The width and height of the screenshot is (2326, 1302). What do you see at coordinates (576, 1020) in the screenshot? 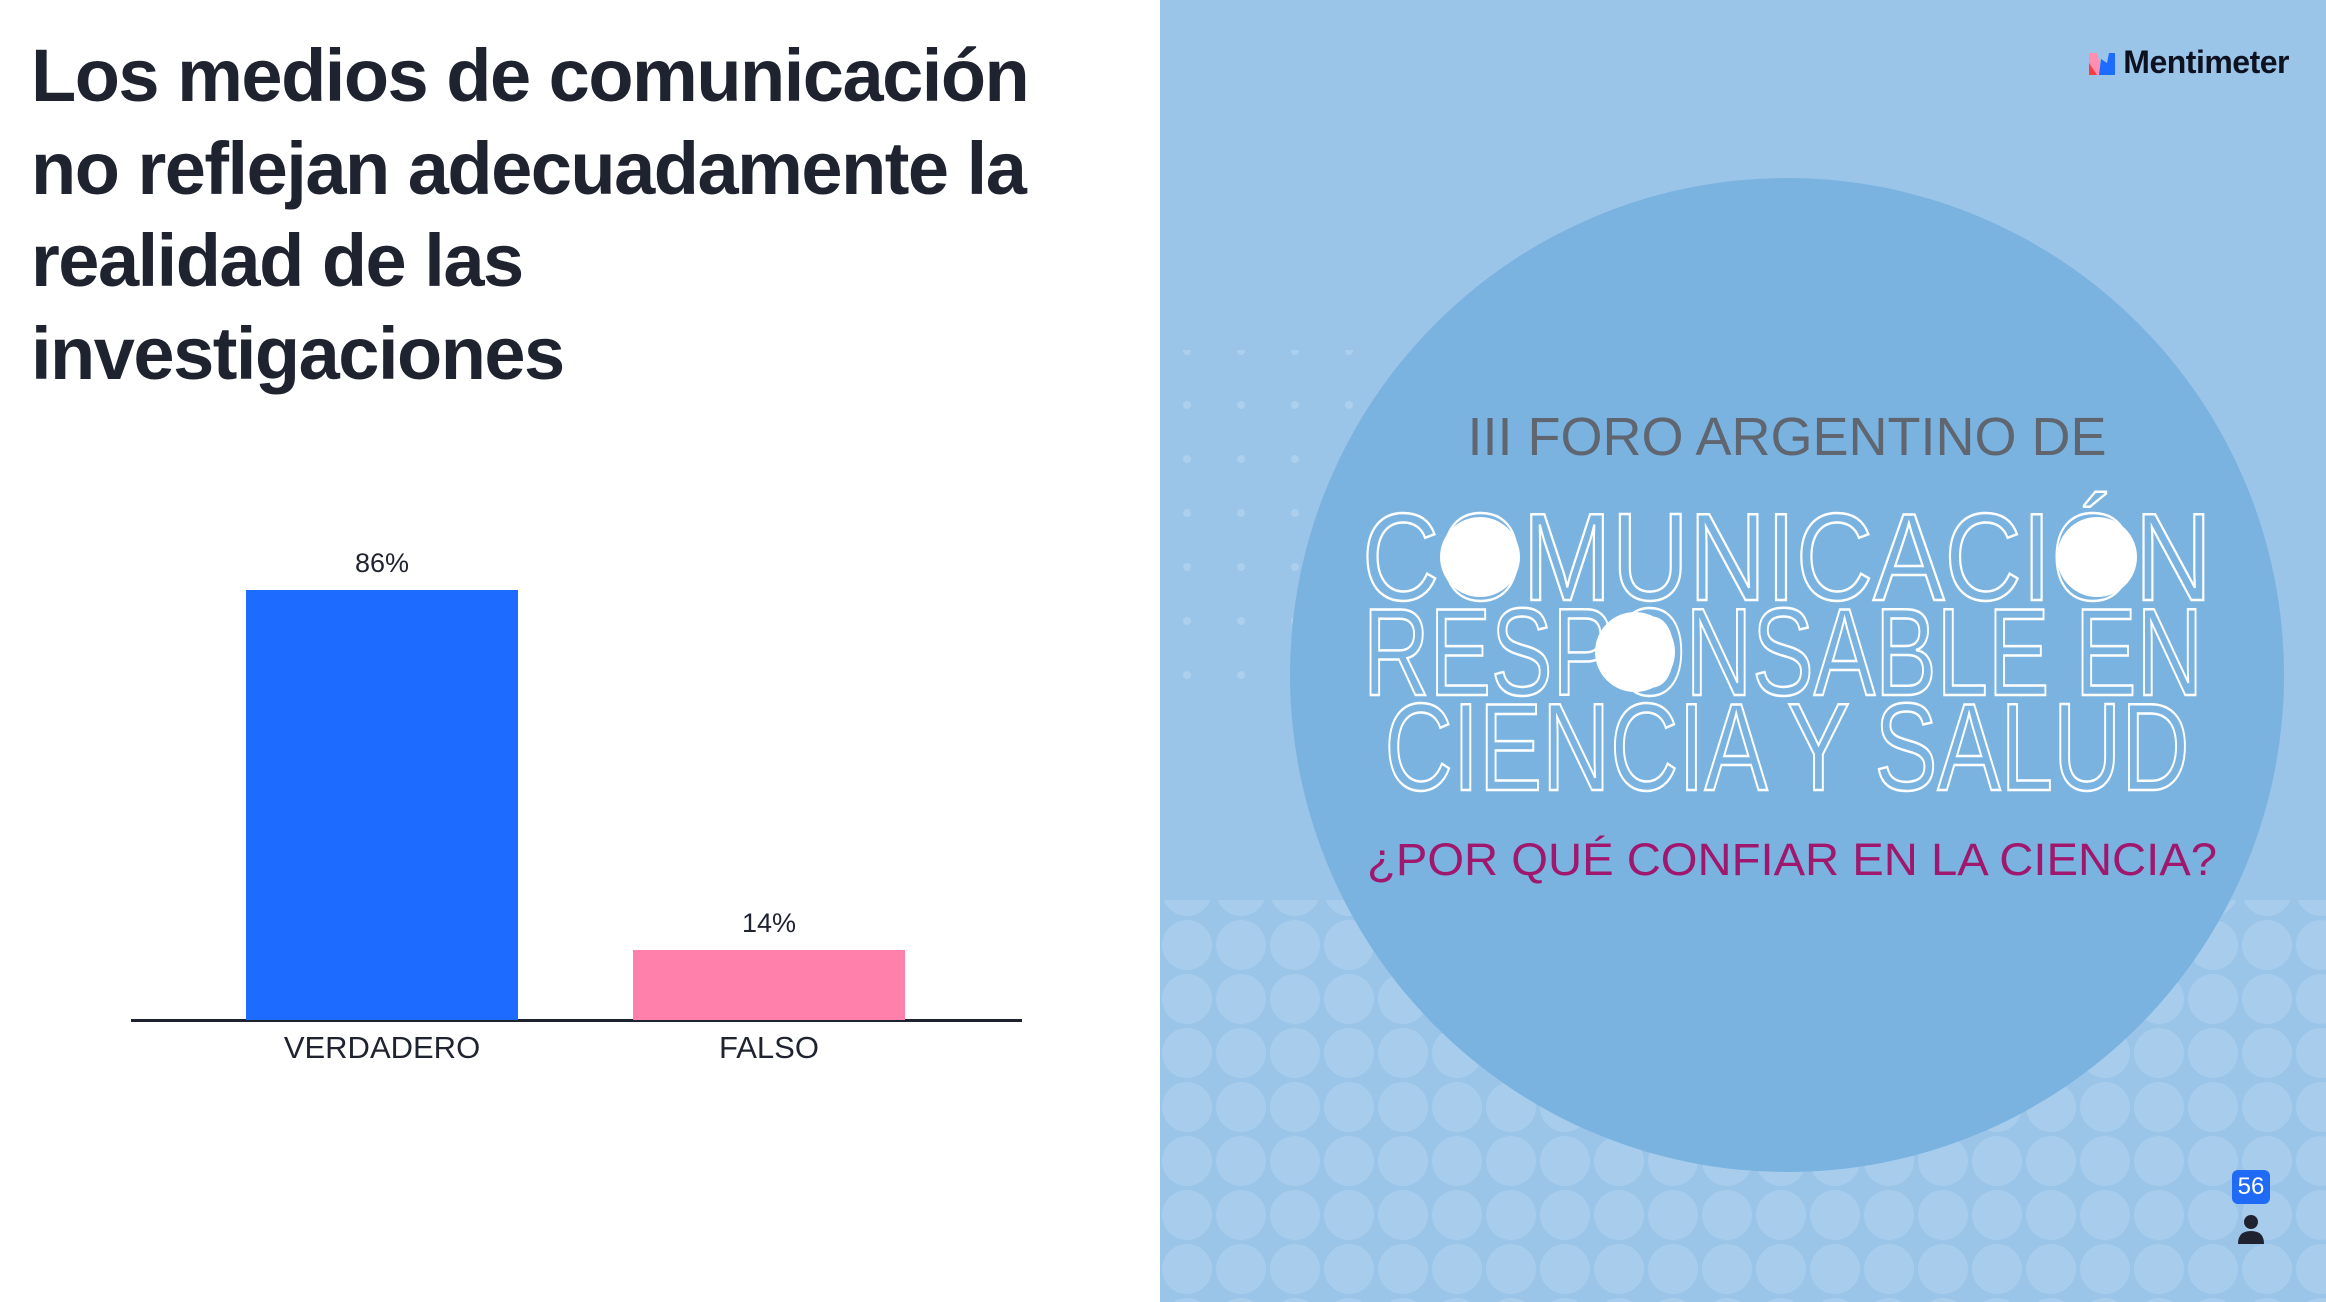
I see `x-axis-line` at bounding box center [576, 1020].